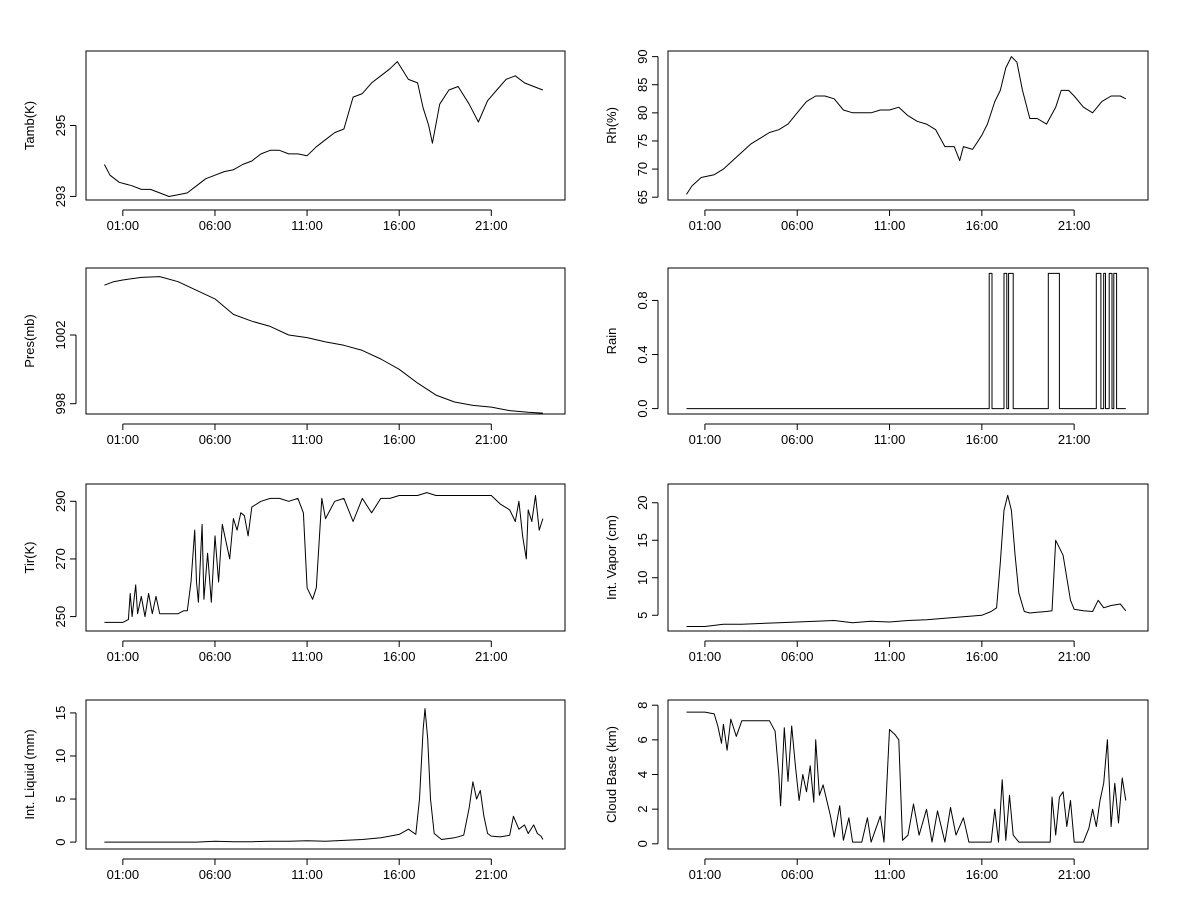 The height and width of the screenshot is (905, 1200). Describe the element at coordinates (642, 197) in the screenshot. I see `y-tick-label: 65` at that location.